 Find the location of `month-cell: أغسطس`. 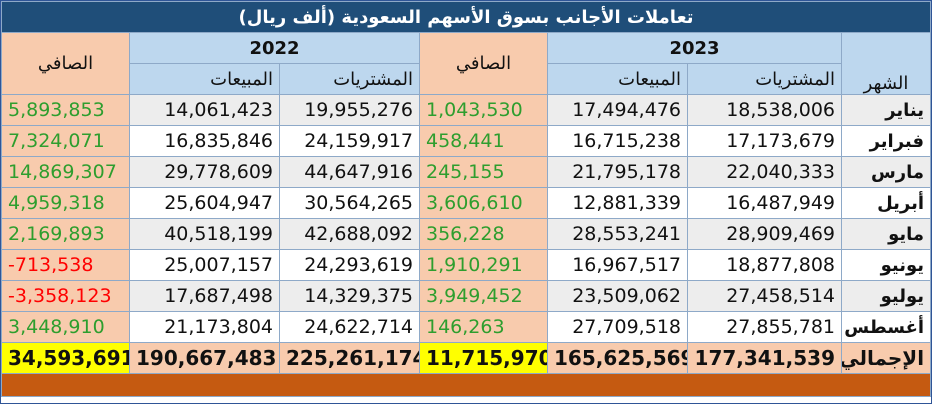

month-cell: أغسطس is located at coordinates (886, 327).